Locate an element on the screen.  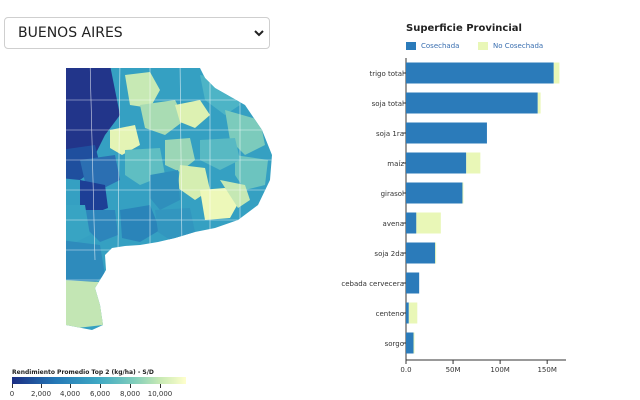
legend-tick-label: 0 is located at coordinates (12, 394).